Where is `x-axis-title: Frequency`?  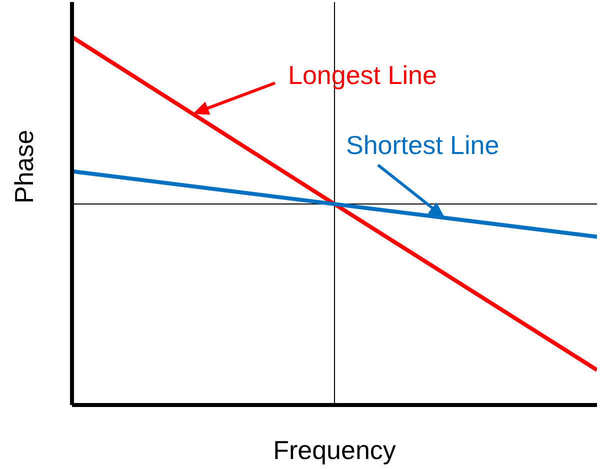 x-axis-title: Frequency is located at coordinates (334, 450).